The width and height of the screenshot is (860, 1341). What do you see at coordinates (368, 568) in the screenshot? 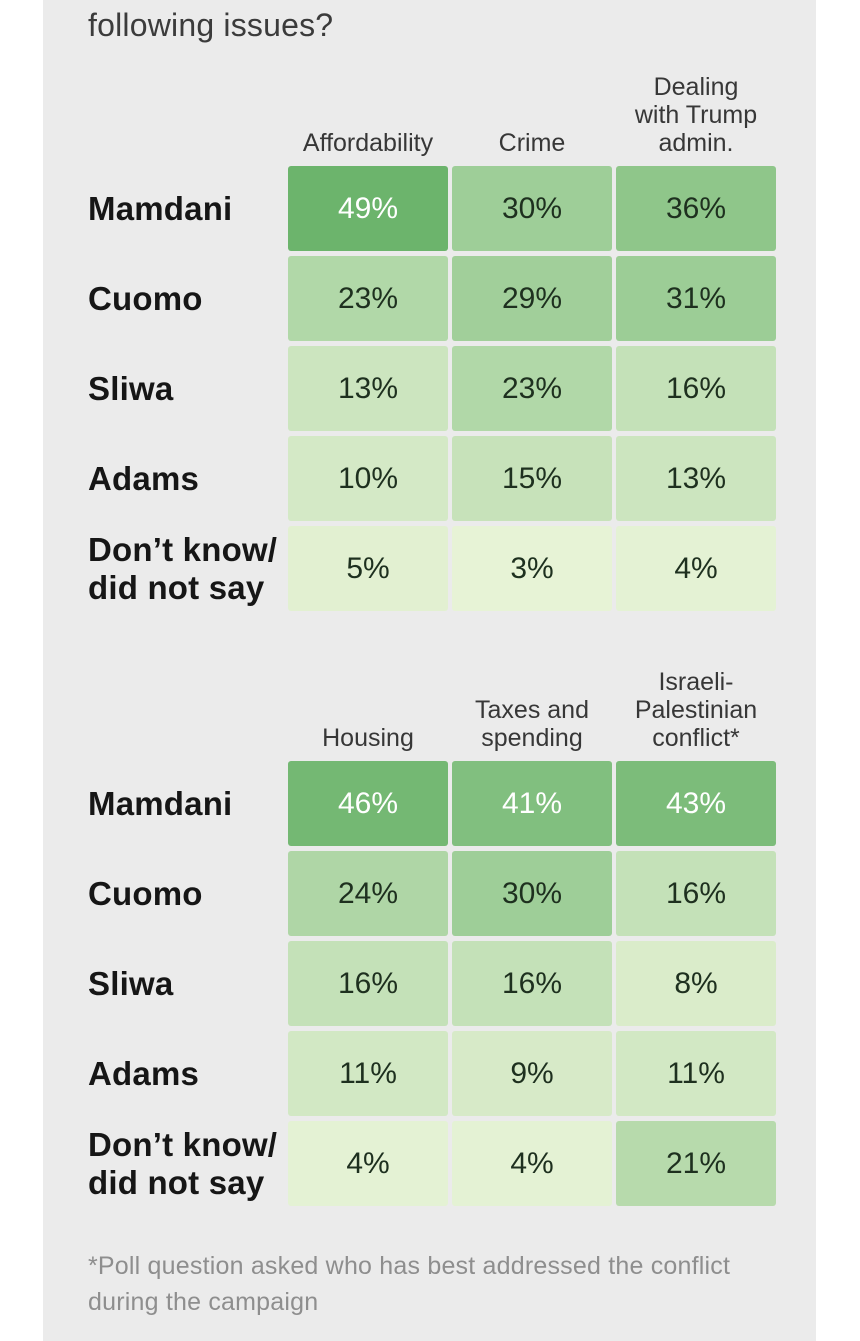
I see `heatmap-cell: 5%` at bounding box center [368, 568].